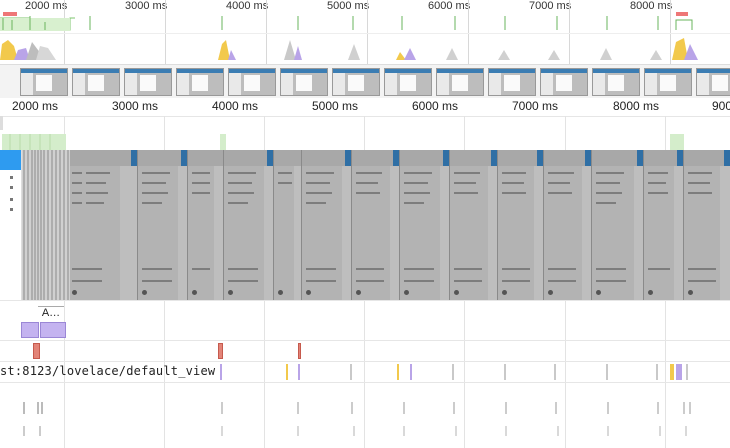 The width and height of the screenshot is (730, 448). Describe the element at coordinates (235, 106) in the screenshot. I see `ruler-time-label: 4000 ms` at that location.